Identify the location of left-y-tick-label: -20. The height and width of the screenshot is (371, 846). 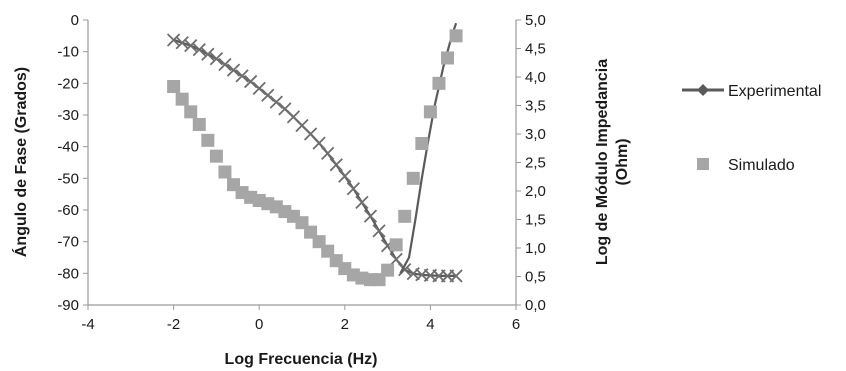
(68, 83).